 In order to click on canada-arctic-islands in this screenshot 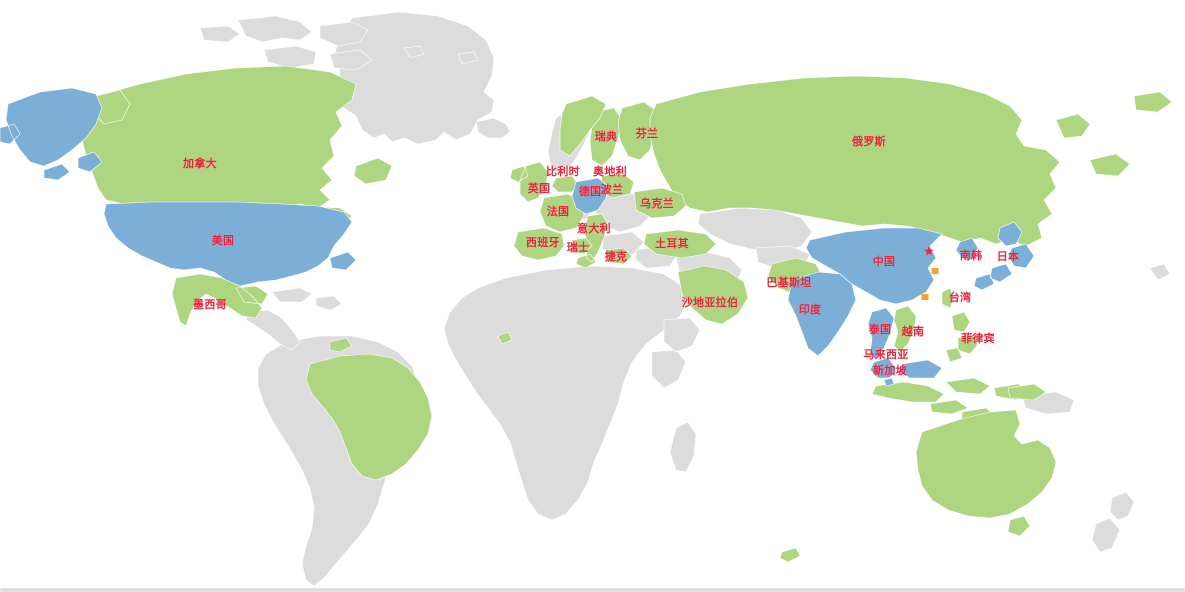, I will do `click(286, 52)`.